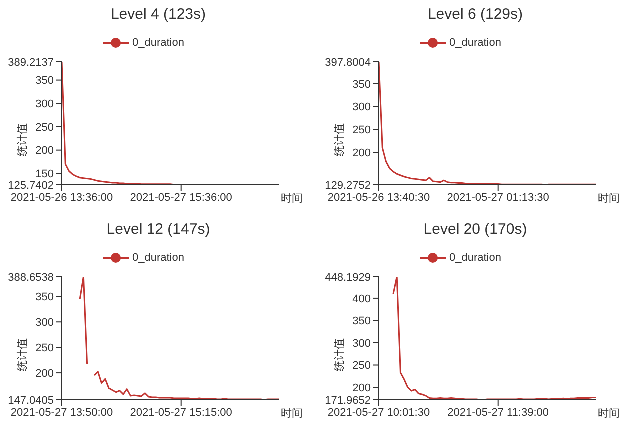 This screenshot has width=634, height=430. What do you see at coordinates (181, 198) in the screenshot?
I see `x-tick-label: 2021-05-27 15:36:00` at bounding box center [181, 198].